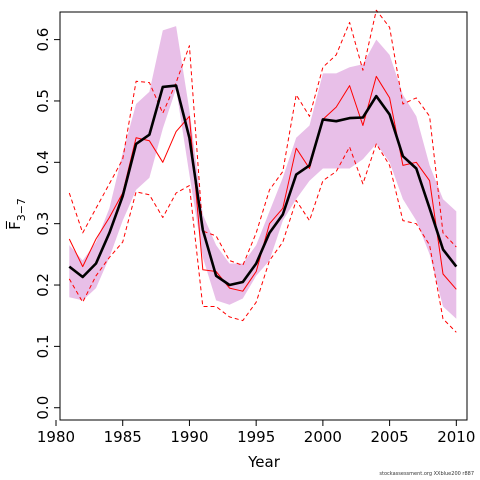 This screenshot has width=480, height=480. I want to click on footer-credit: stockassessment.org XXblue200 r887, so click(426, 474).